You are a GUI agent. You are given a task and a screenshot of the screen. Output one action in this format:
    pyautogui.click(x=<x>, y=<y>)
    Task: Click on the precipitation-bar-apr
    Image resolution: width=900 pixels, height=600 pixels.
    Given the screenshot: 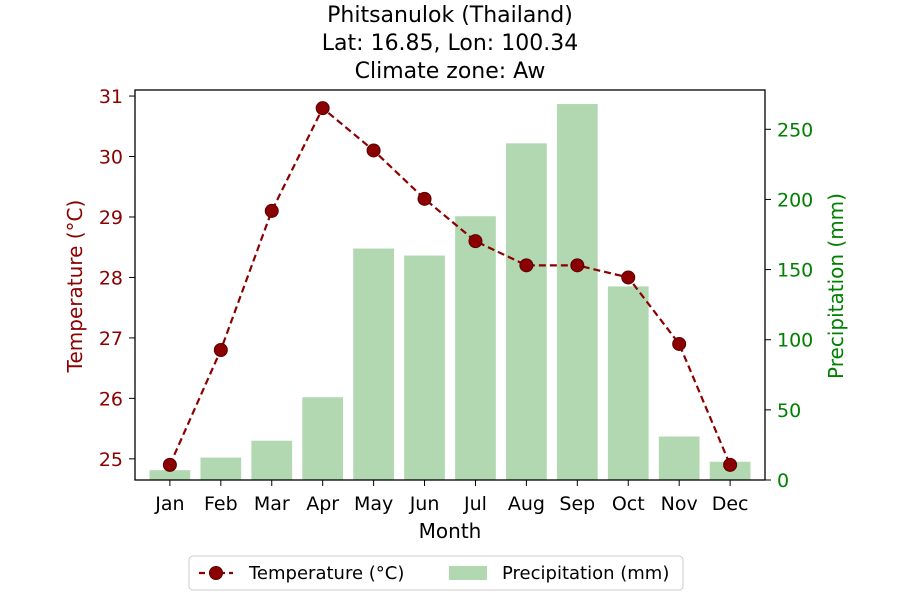 What is the action you would take?
    pyautogui.click(x=323, y=438)
    